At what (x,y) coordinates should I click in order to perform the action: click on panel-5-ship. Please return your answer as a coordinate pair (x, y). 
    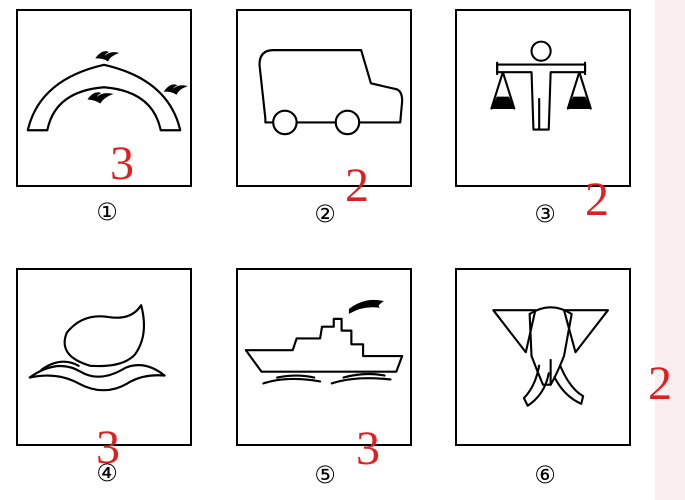
    Looking at the image, I should click on (324, 357).